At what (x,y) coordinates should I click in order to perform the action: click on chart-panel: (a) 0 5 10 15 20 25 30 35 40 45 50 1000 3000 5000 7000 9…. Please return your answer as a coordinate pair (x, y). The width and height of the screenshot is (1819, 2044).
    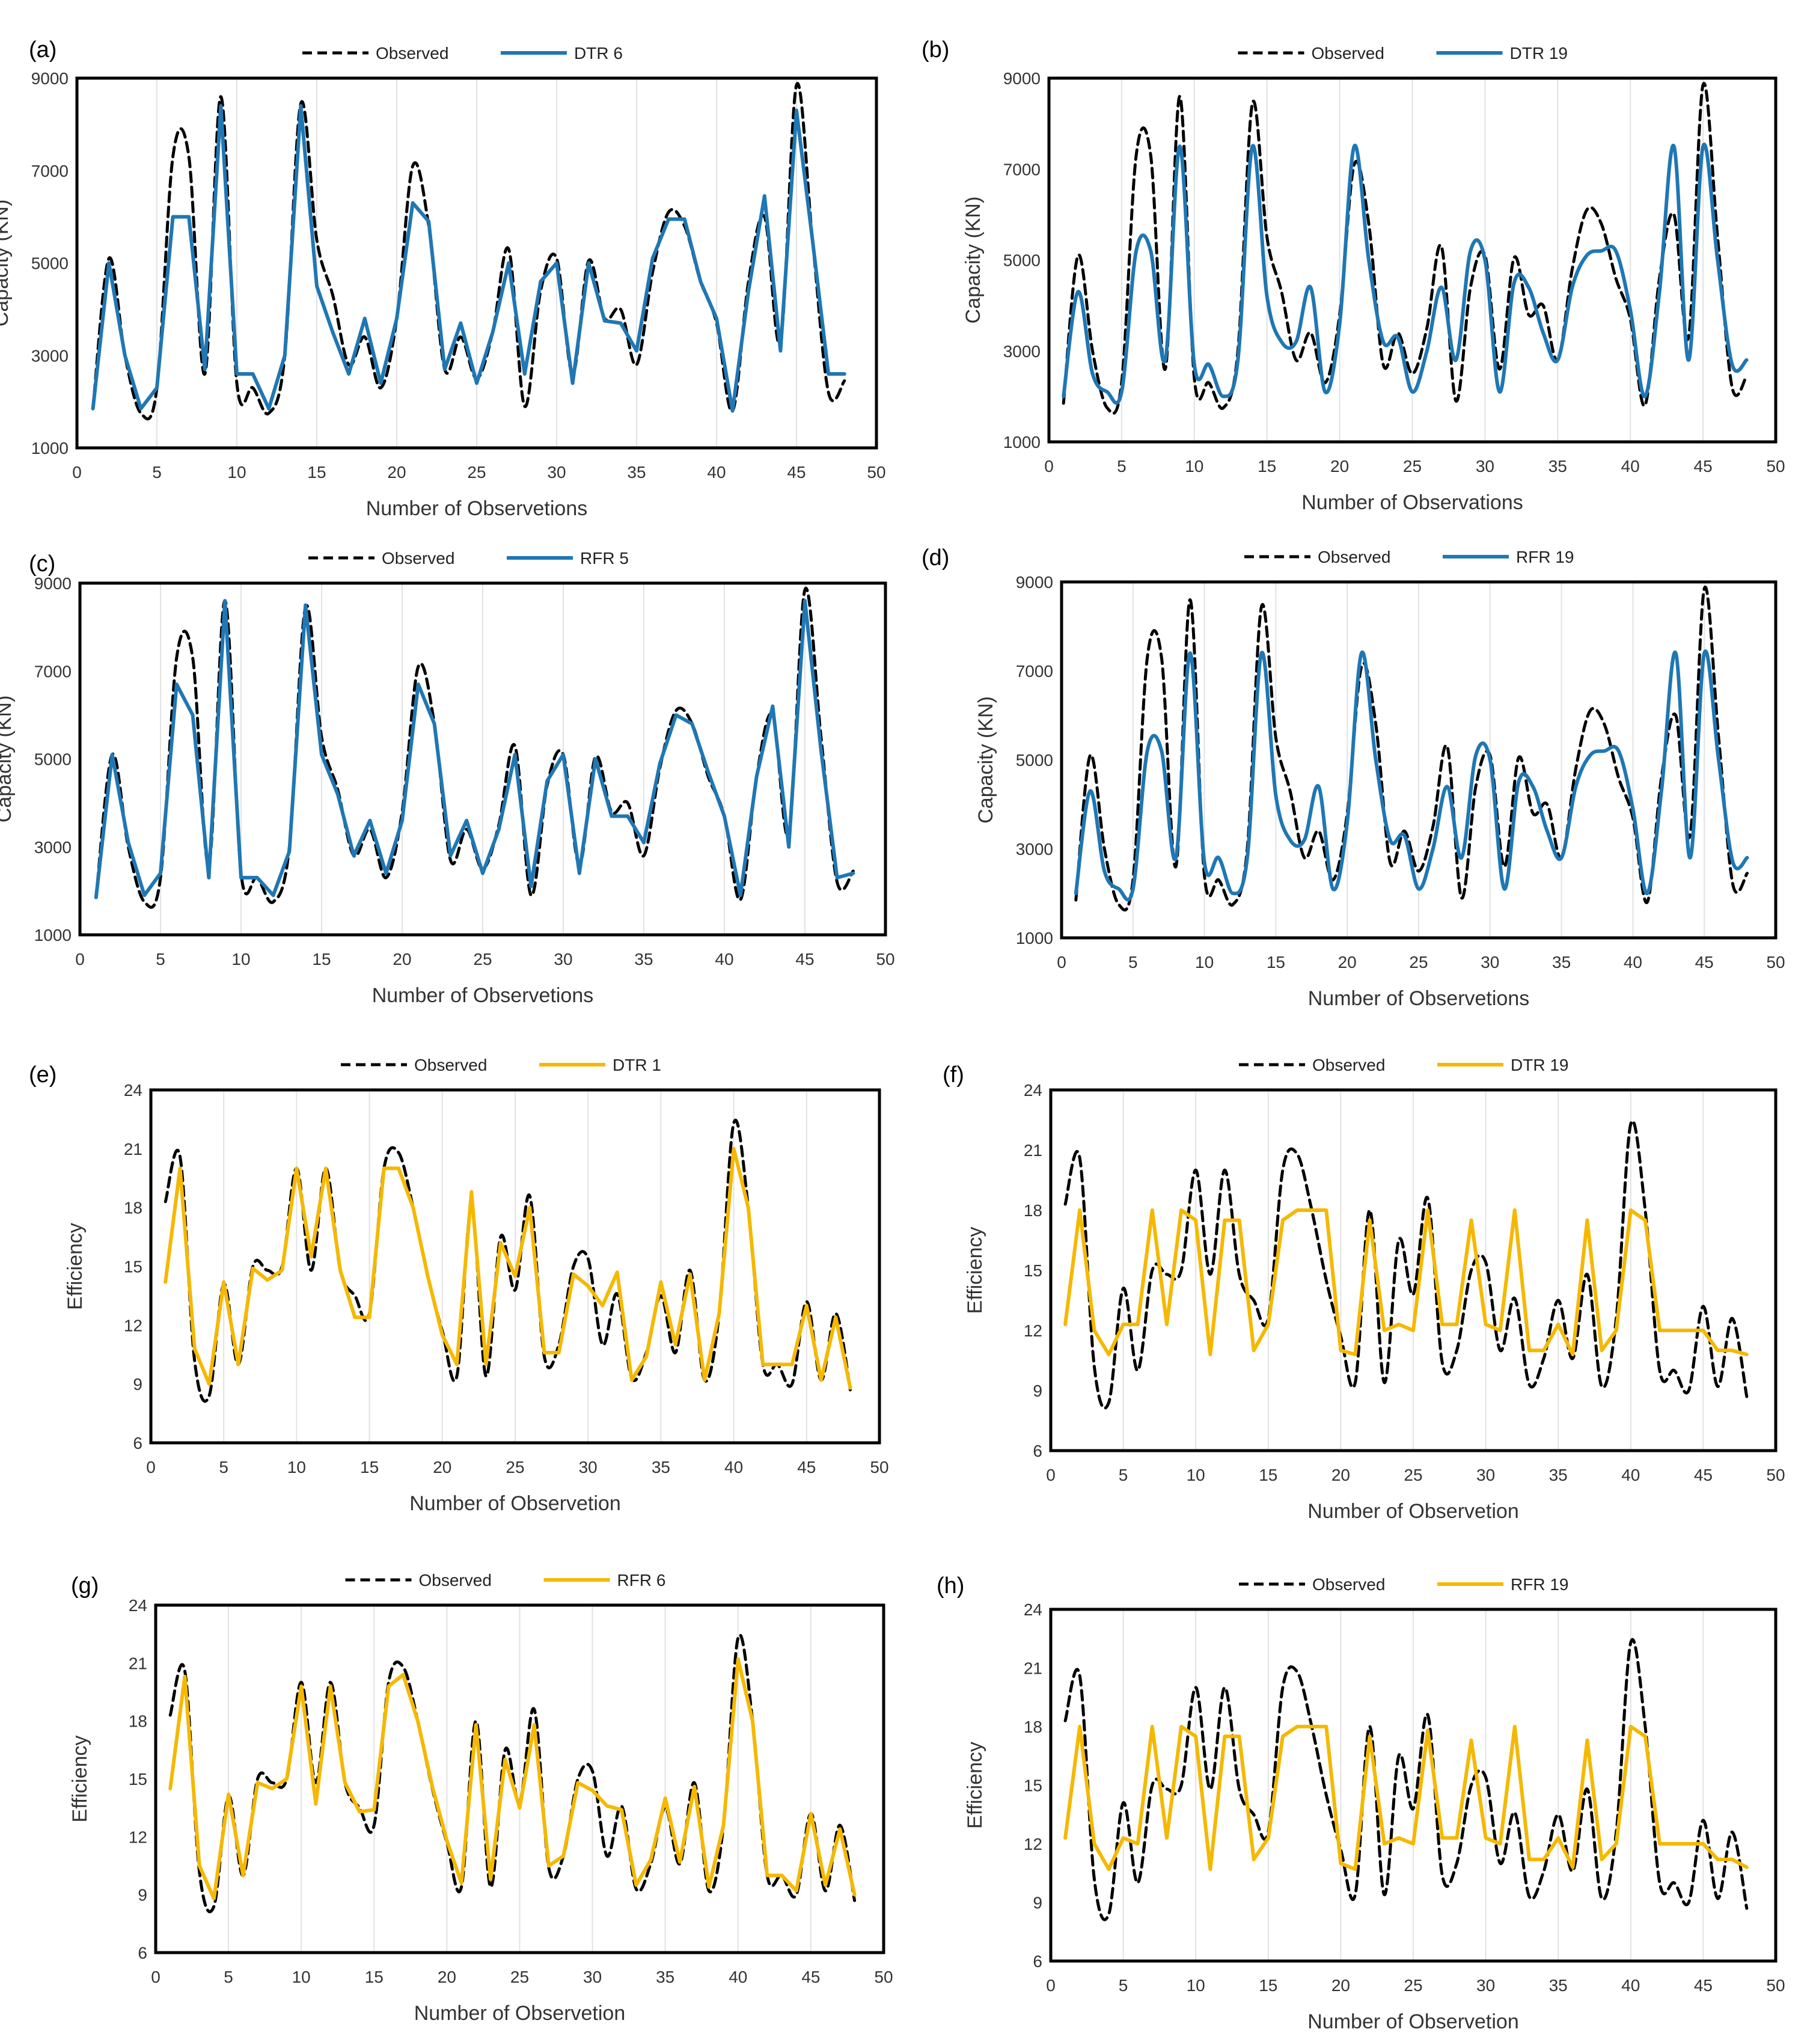
    Looking at the image, I should click on (443, 278).